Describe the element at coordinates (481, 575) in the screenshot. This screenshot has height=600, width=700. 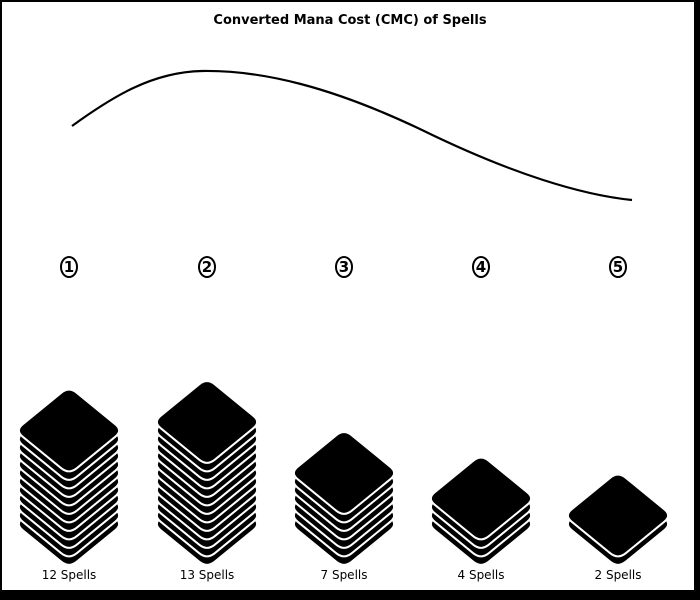
I see `count-label-4: 4 Spells` at that location.